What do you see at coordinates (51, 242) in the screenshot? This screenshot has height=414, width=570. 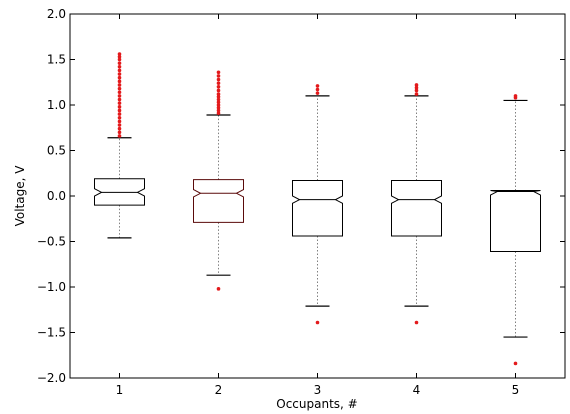 I see `y-tick-label: −0.5` at bounding box center [51, 242].